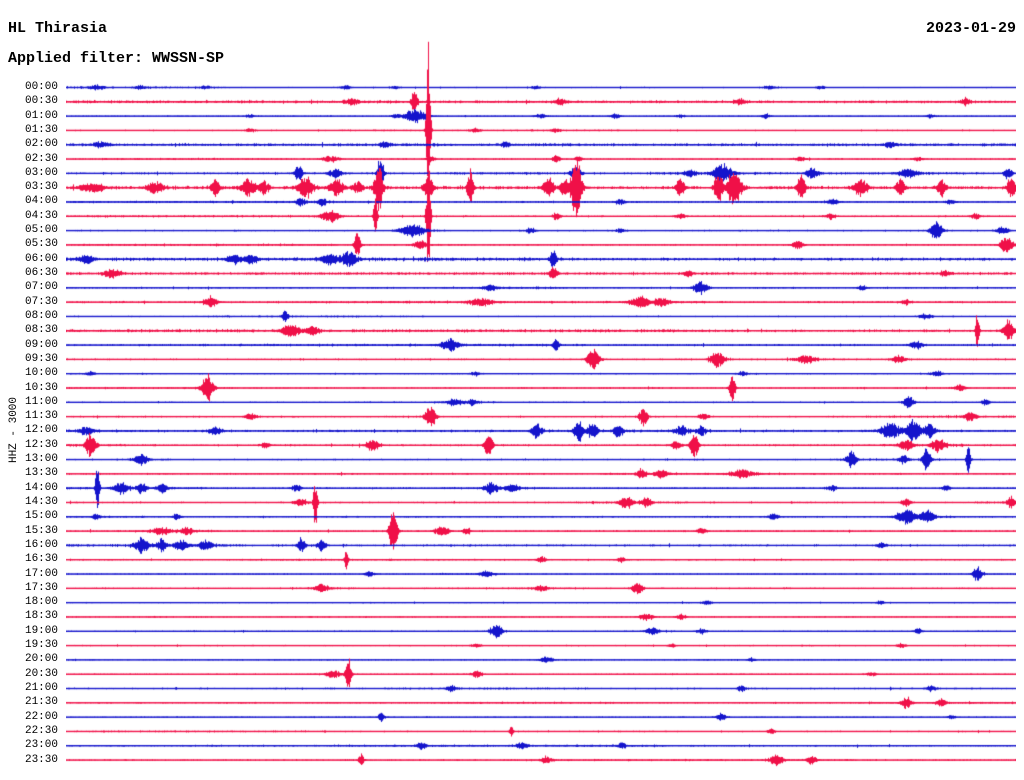 The image size is (1024, 780). I want to click on time-label: 12:30, so click(41, 444).